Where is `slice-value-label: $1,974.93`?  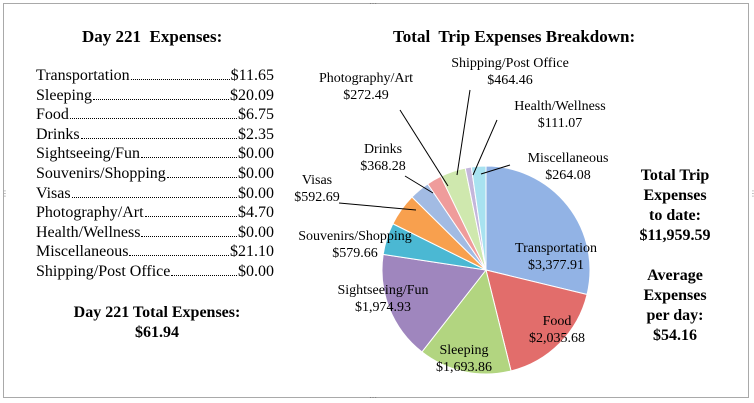 slice-value-label: $1,974.93 is located at coordinates (383, 307).